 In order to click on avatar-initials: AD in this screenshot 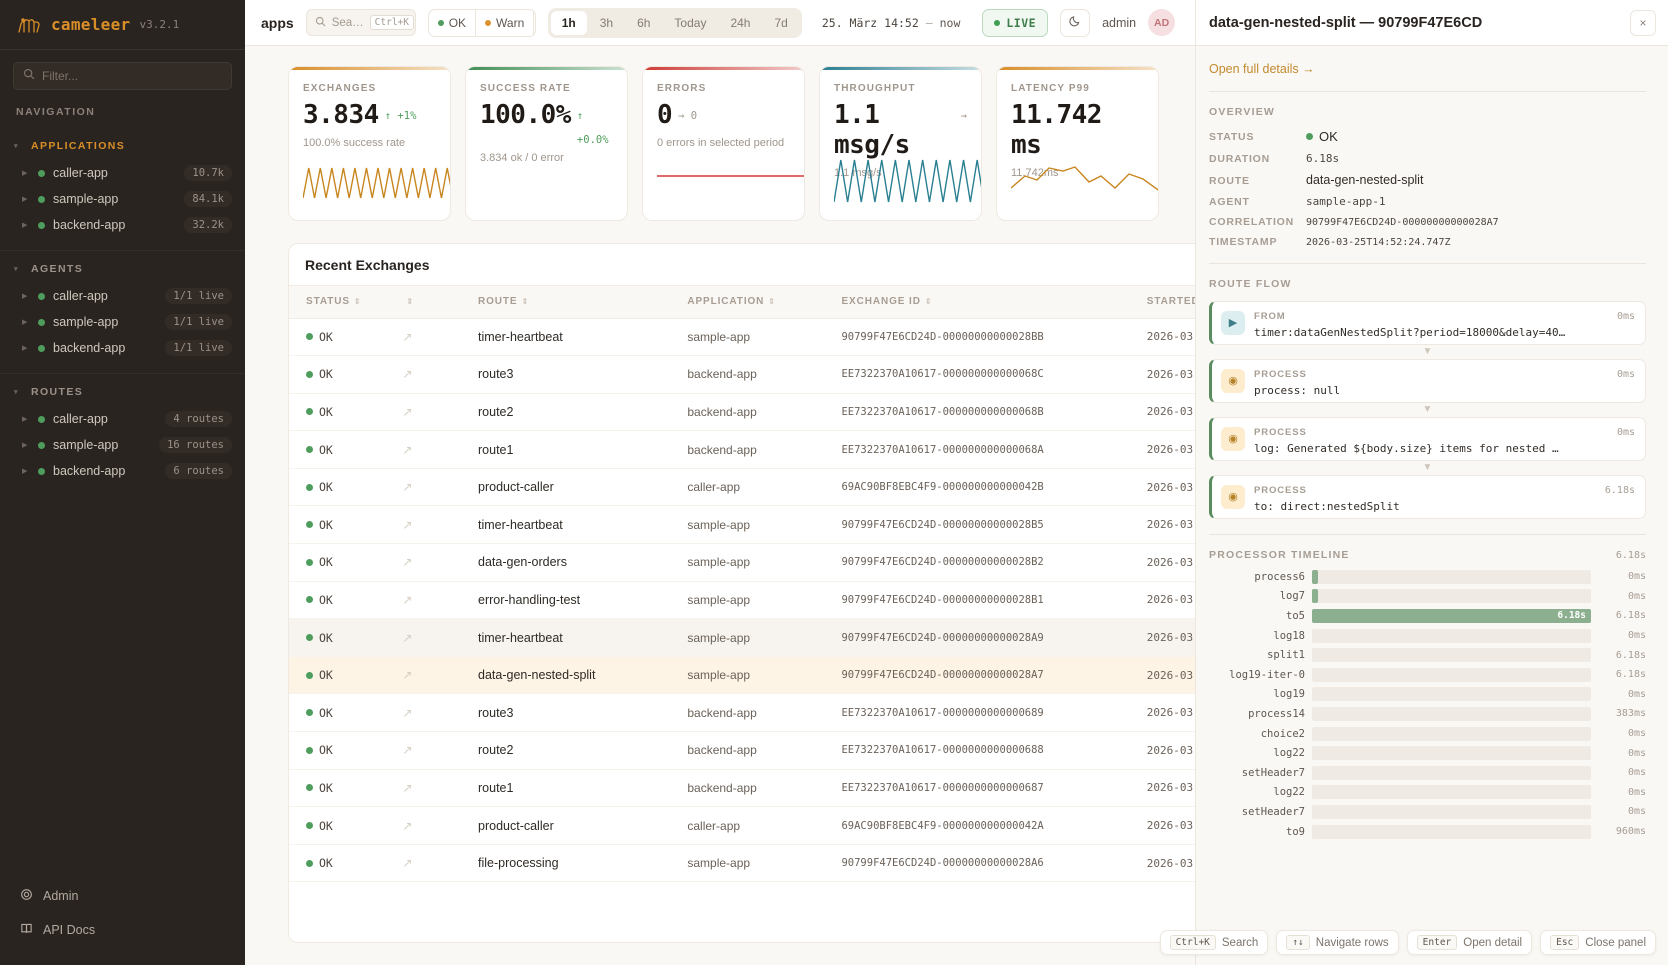, I will do `click(1162, 22)`.